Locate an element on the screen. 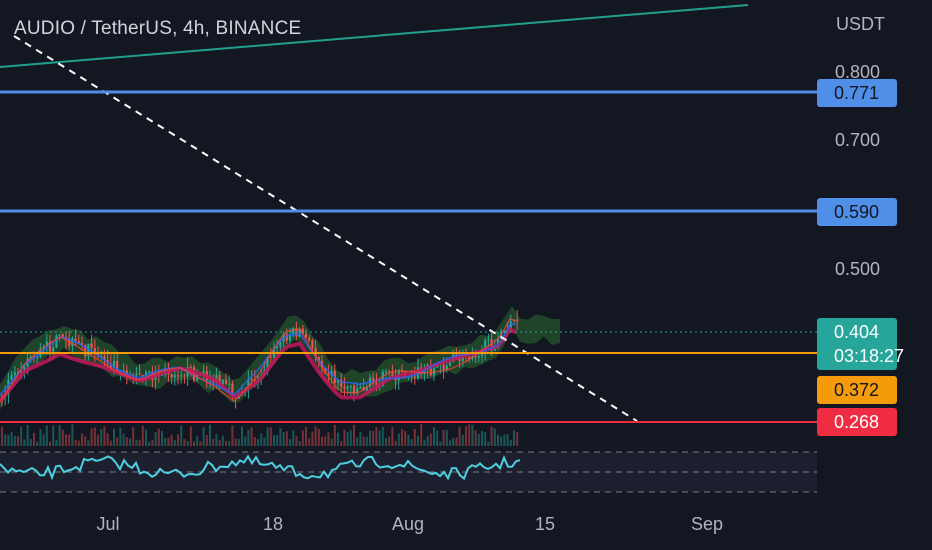 Image resolution: width=932 pixels, height=550 pixels. price-tick-0500: 0.500 is located at coordinates (858, 269).